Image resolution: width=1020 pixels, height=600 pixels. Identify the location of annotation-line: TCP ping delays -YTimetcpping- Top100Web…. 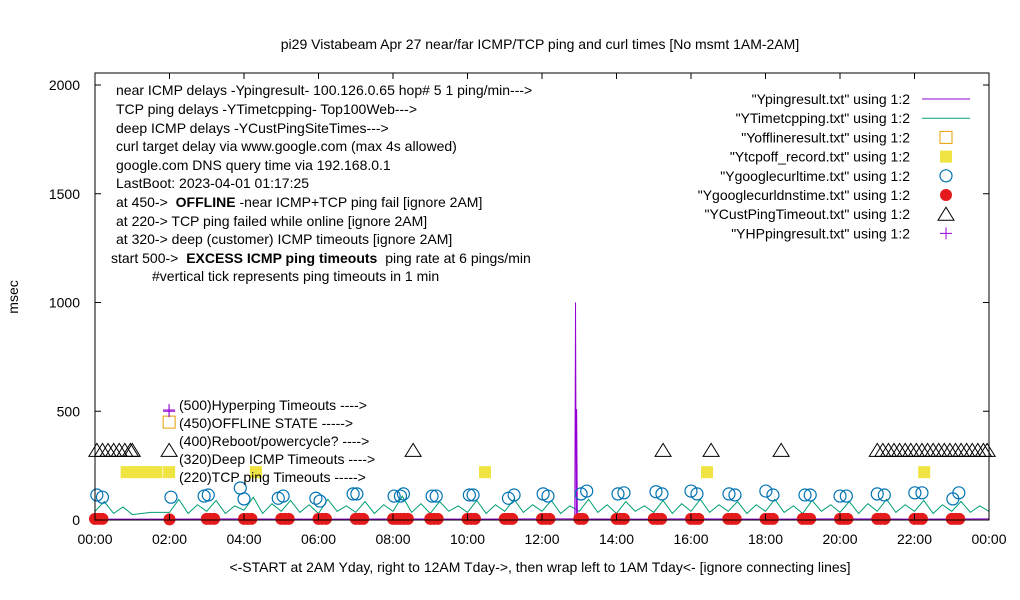
(266, 109).